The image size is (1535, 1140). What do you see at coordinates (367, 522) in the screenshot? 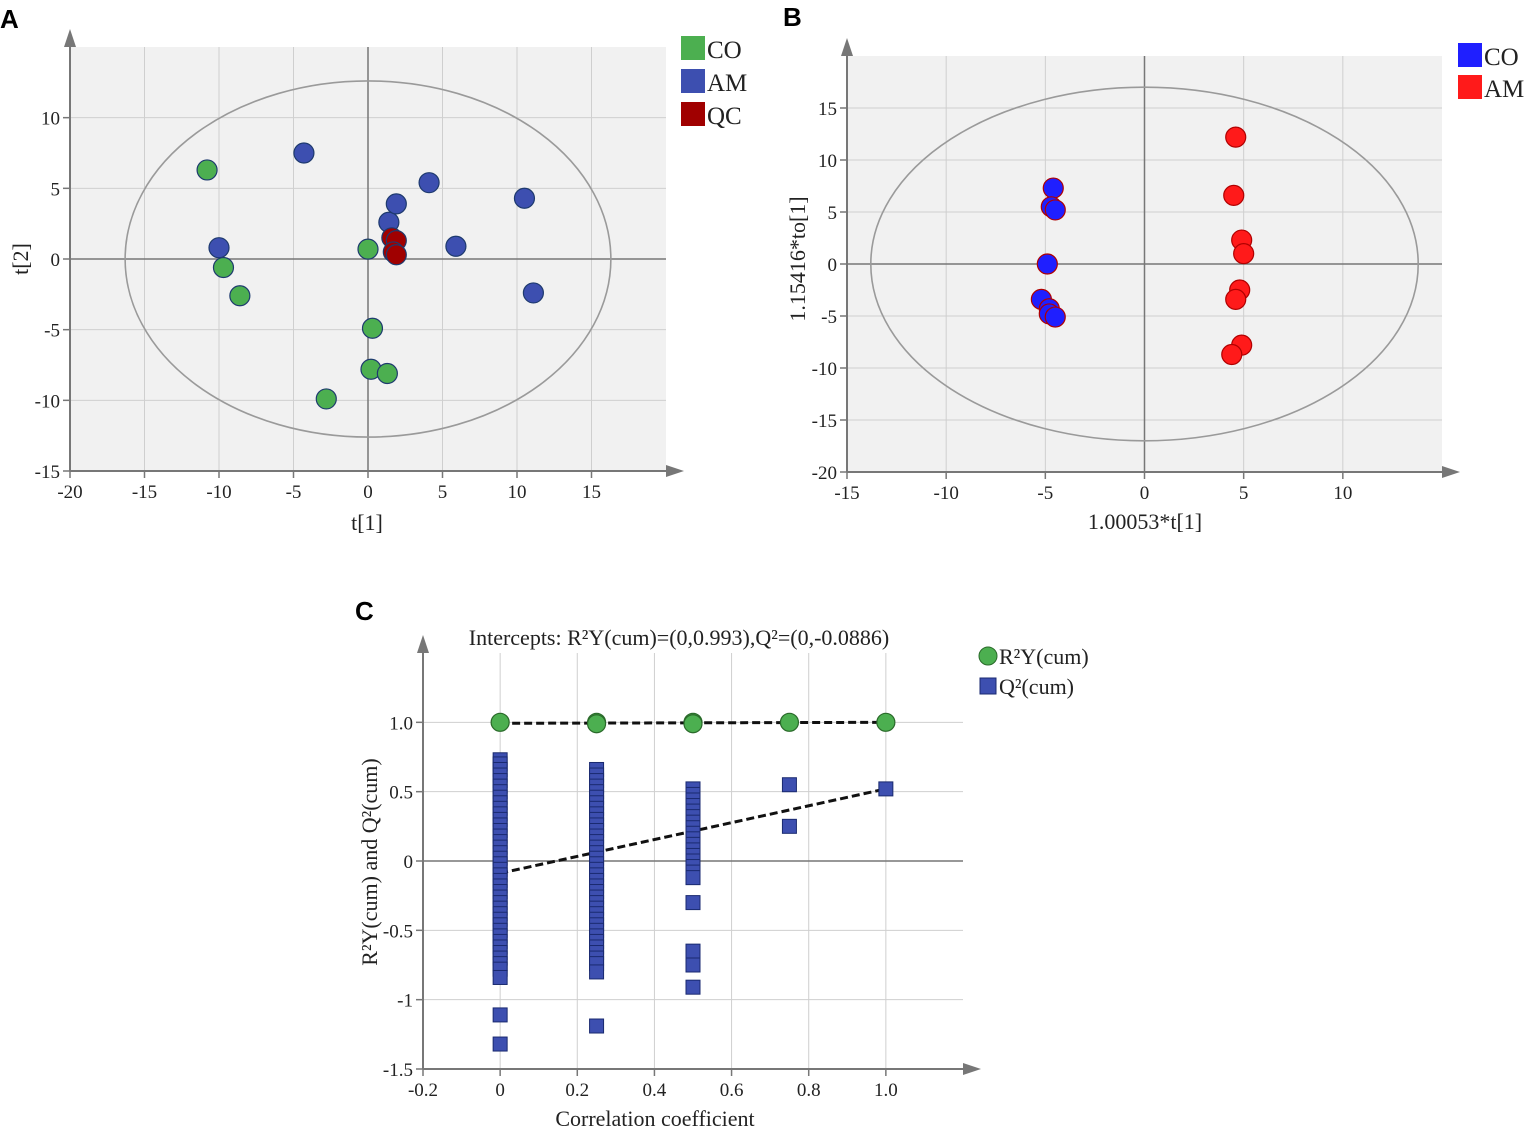
I see `x-axis-label: t[1]` at bounding box center [367, 522].